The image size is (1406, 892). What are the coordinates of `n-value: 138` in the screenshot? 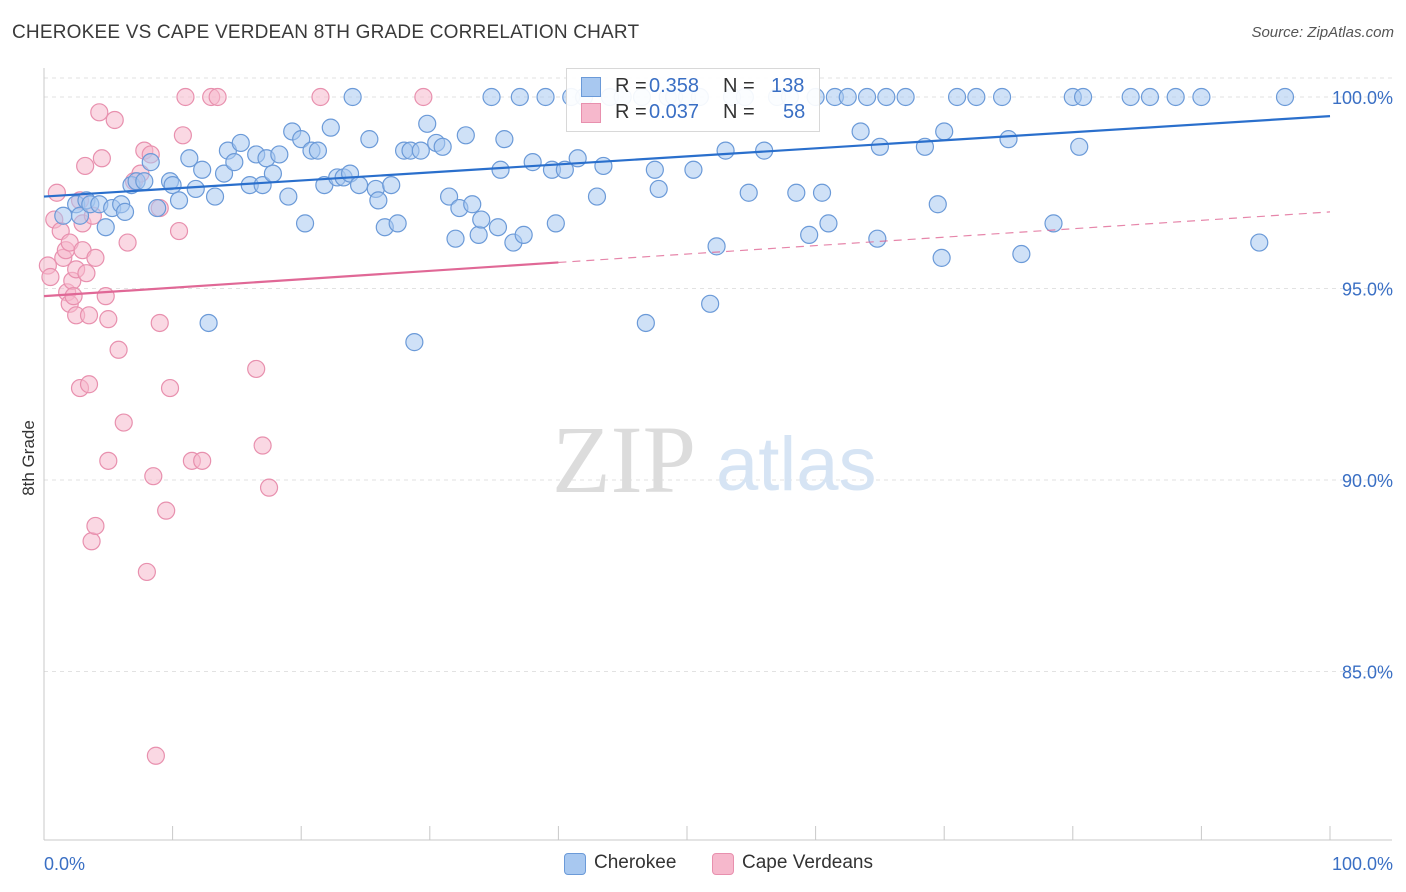 It's located at (788, 86).